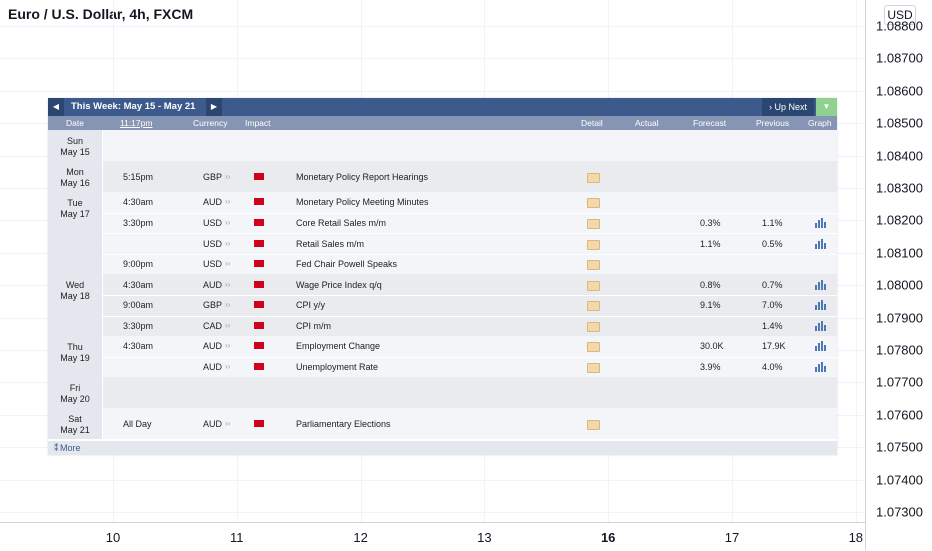  What do you see at coordinates (136, 123) in the screenshot?
I see `header-time: 11:17pm` at bounding box center [136, 123].